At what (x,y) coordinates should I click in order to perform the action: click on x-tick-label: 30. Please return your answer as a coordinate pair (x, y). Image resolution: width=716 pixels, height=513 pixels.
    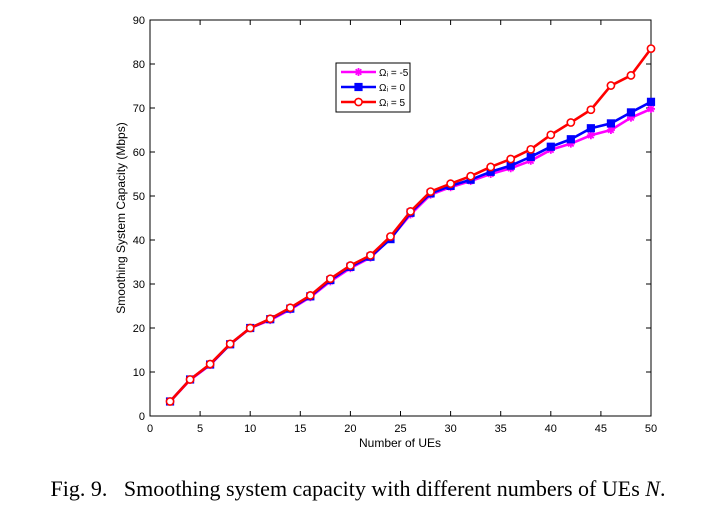
    Looking at the image, I should click on (450, 429).